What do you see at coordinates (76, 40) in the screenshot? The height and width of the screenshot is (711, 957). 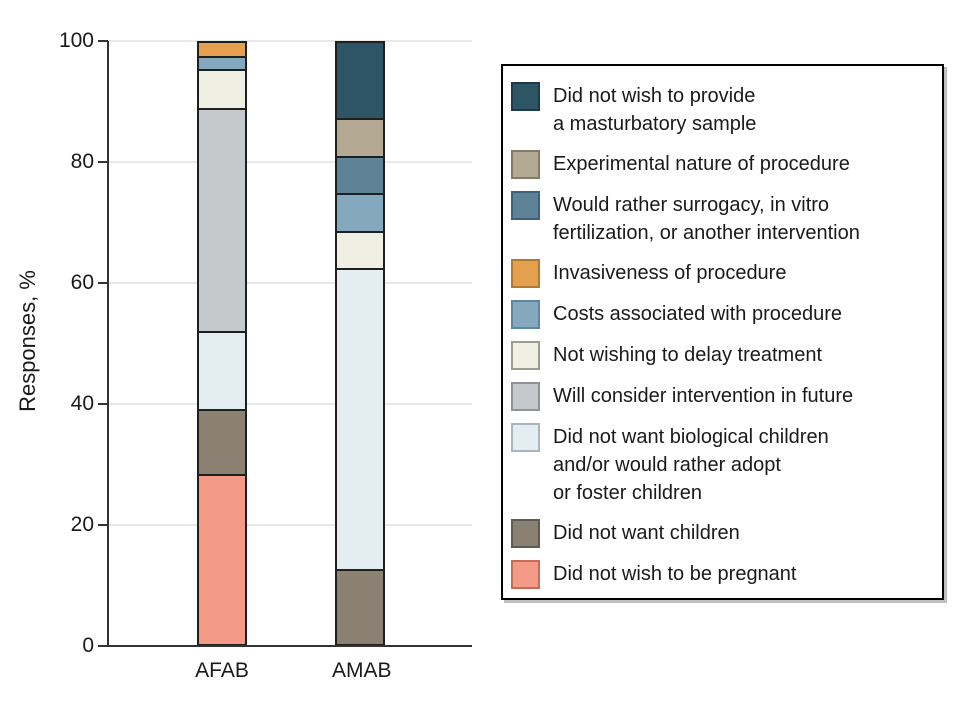 I see `y-tick-label-100: 100` at bounding box center [76, 40].